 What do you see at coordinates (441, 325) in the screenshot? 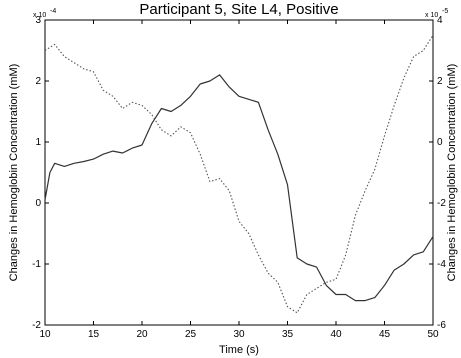
I see `y-tick-label-right: -6` at bounding box center [441, 325].